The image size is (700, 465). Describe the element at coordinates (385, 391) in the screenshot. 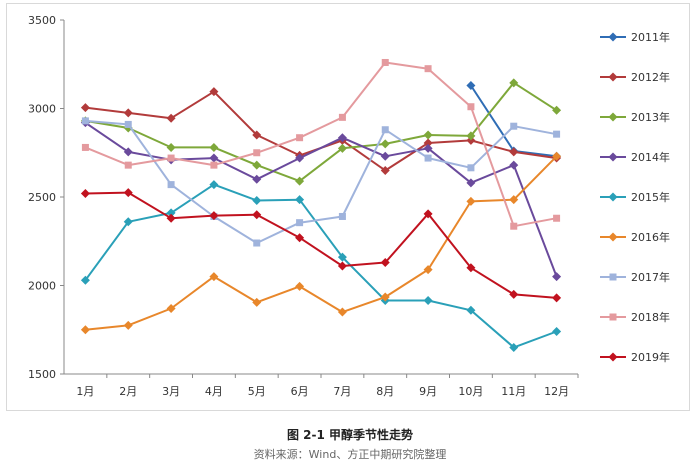

I see `x-tick-label: 8月` at that location.